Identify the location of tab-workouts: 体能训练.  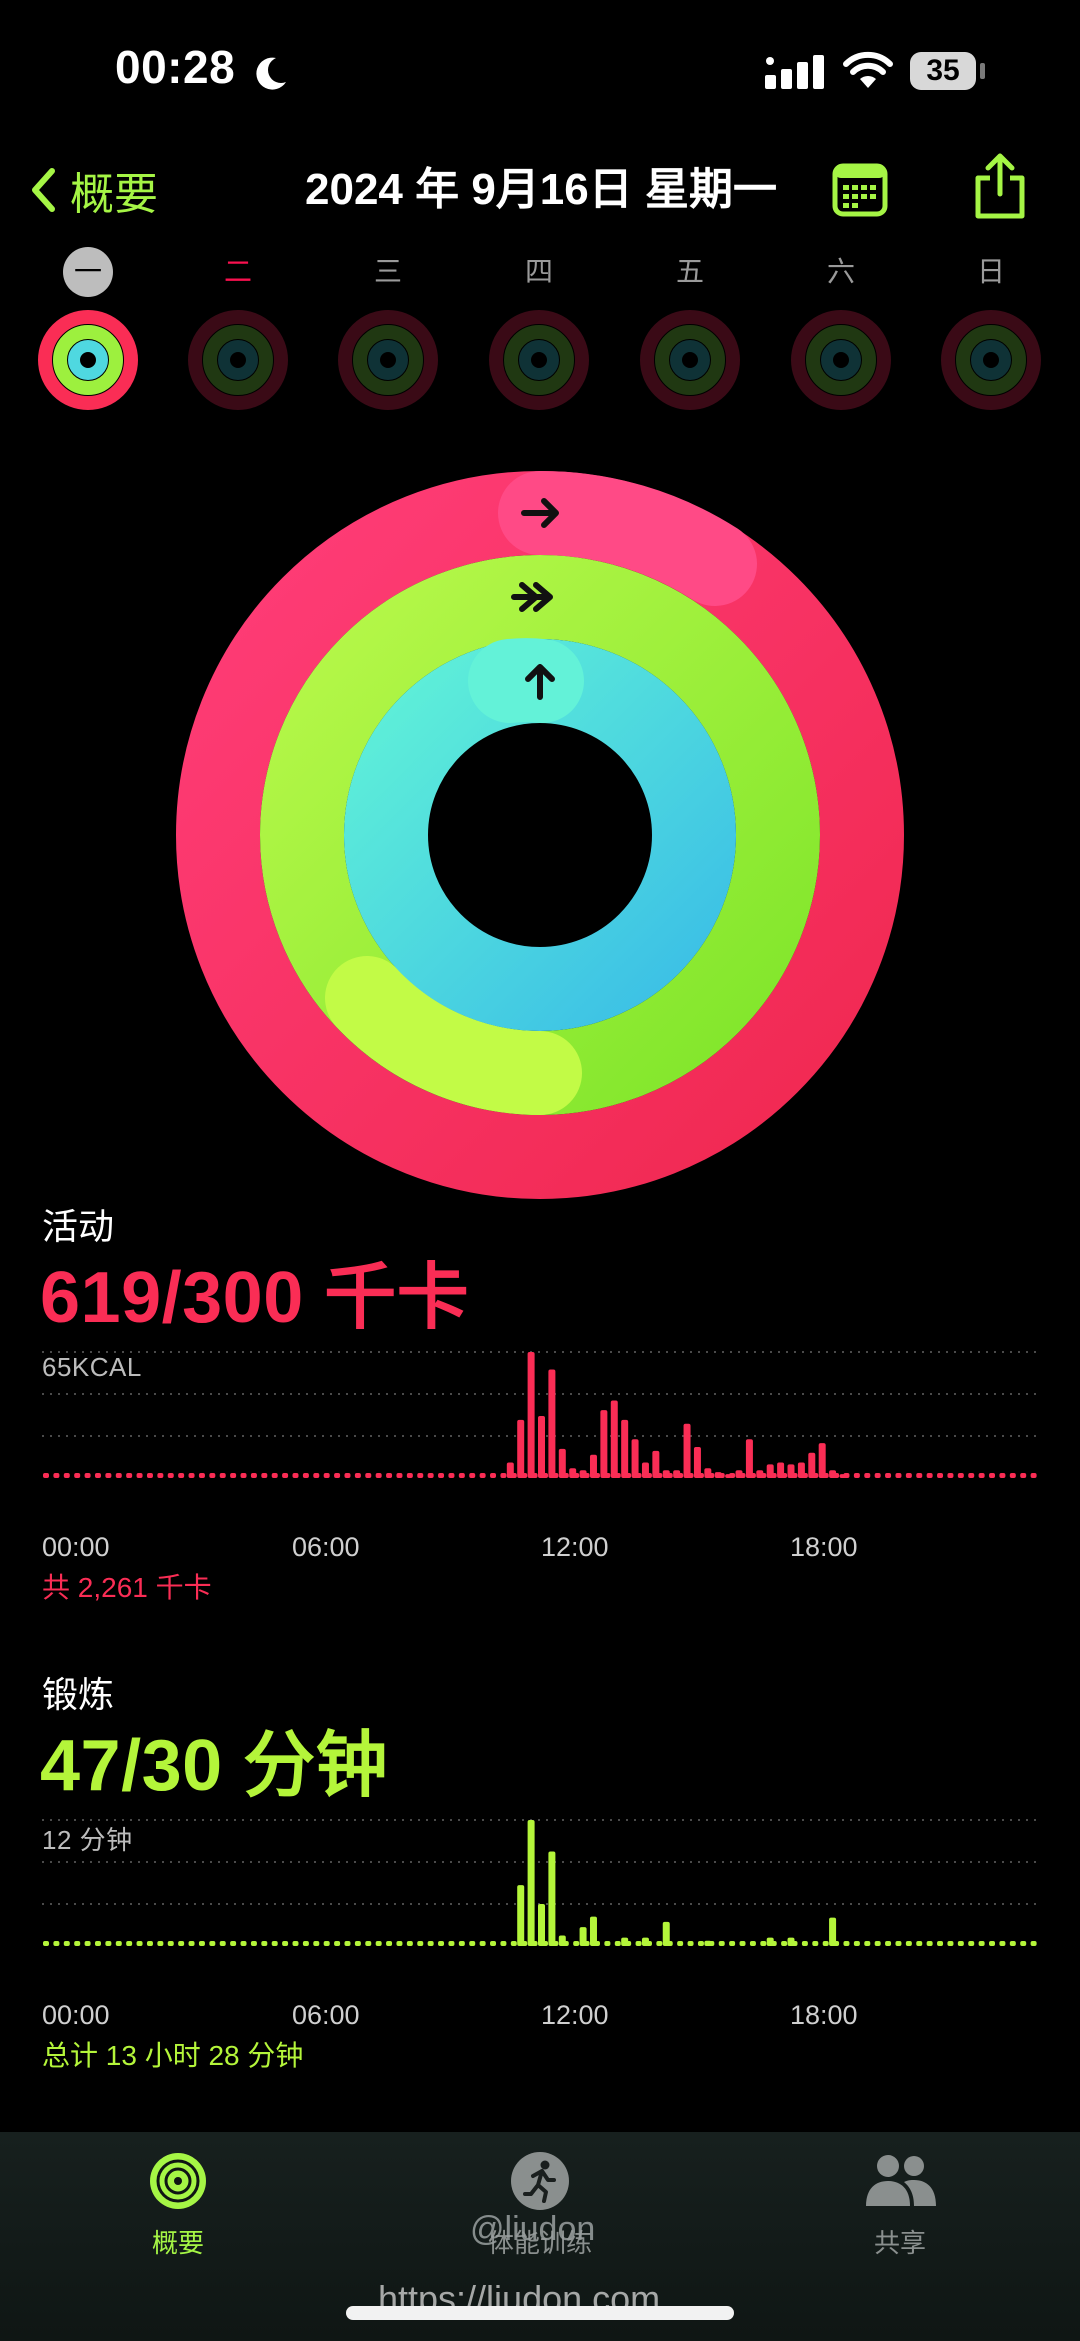
(540, 2210).